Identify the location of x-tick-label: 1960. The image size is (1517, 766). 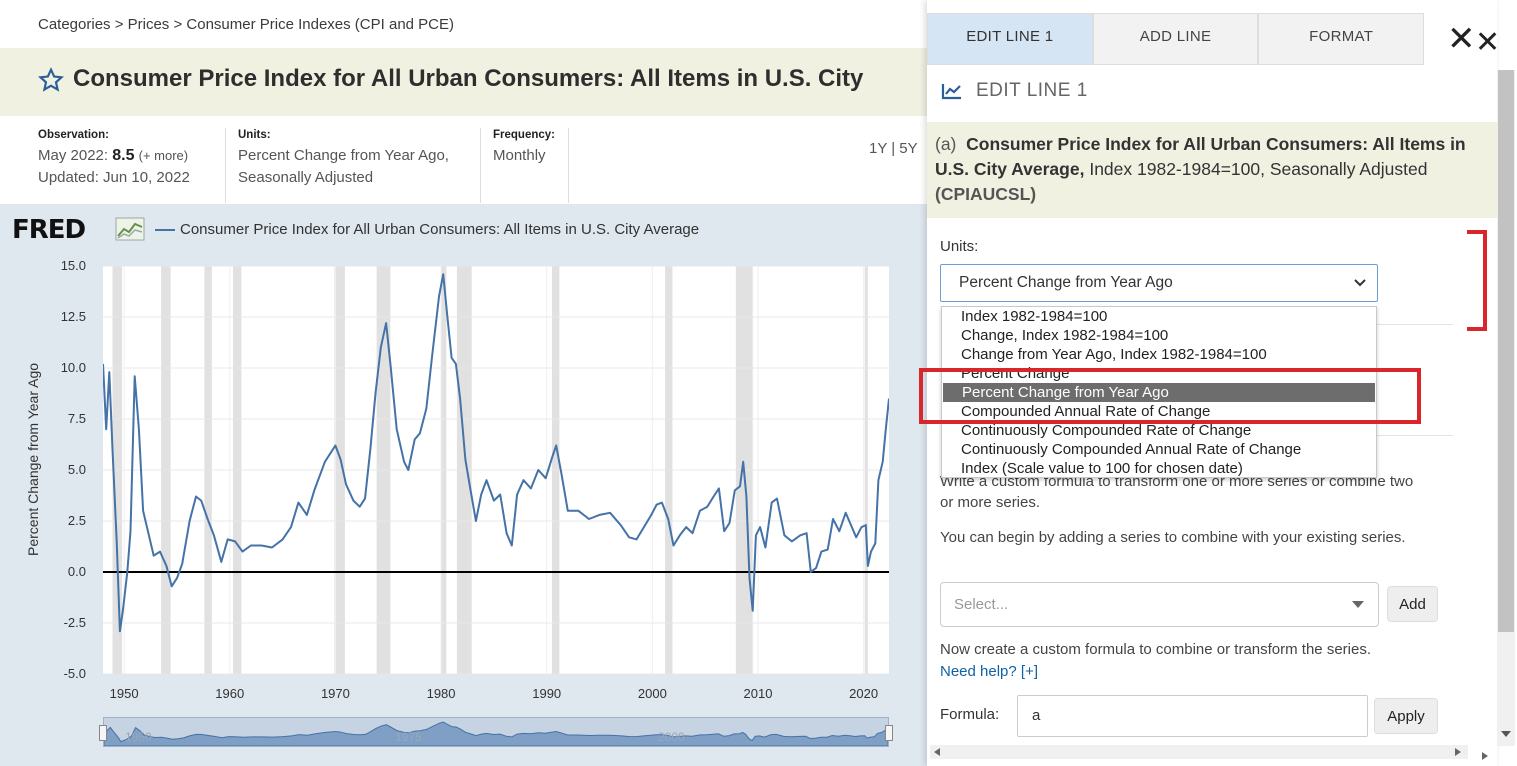
(230, 693).